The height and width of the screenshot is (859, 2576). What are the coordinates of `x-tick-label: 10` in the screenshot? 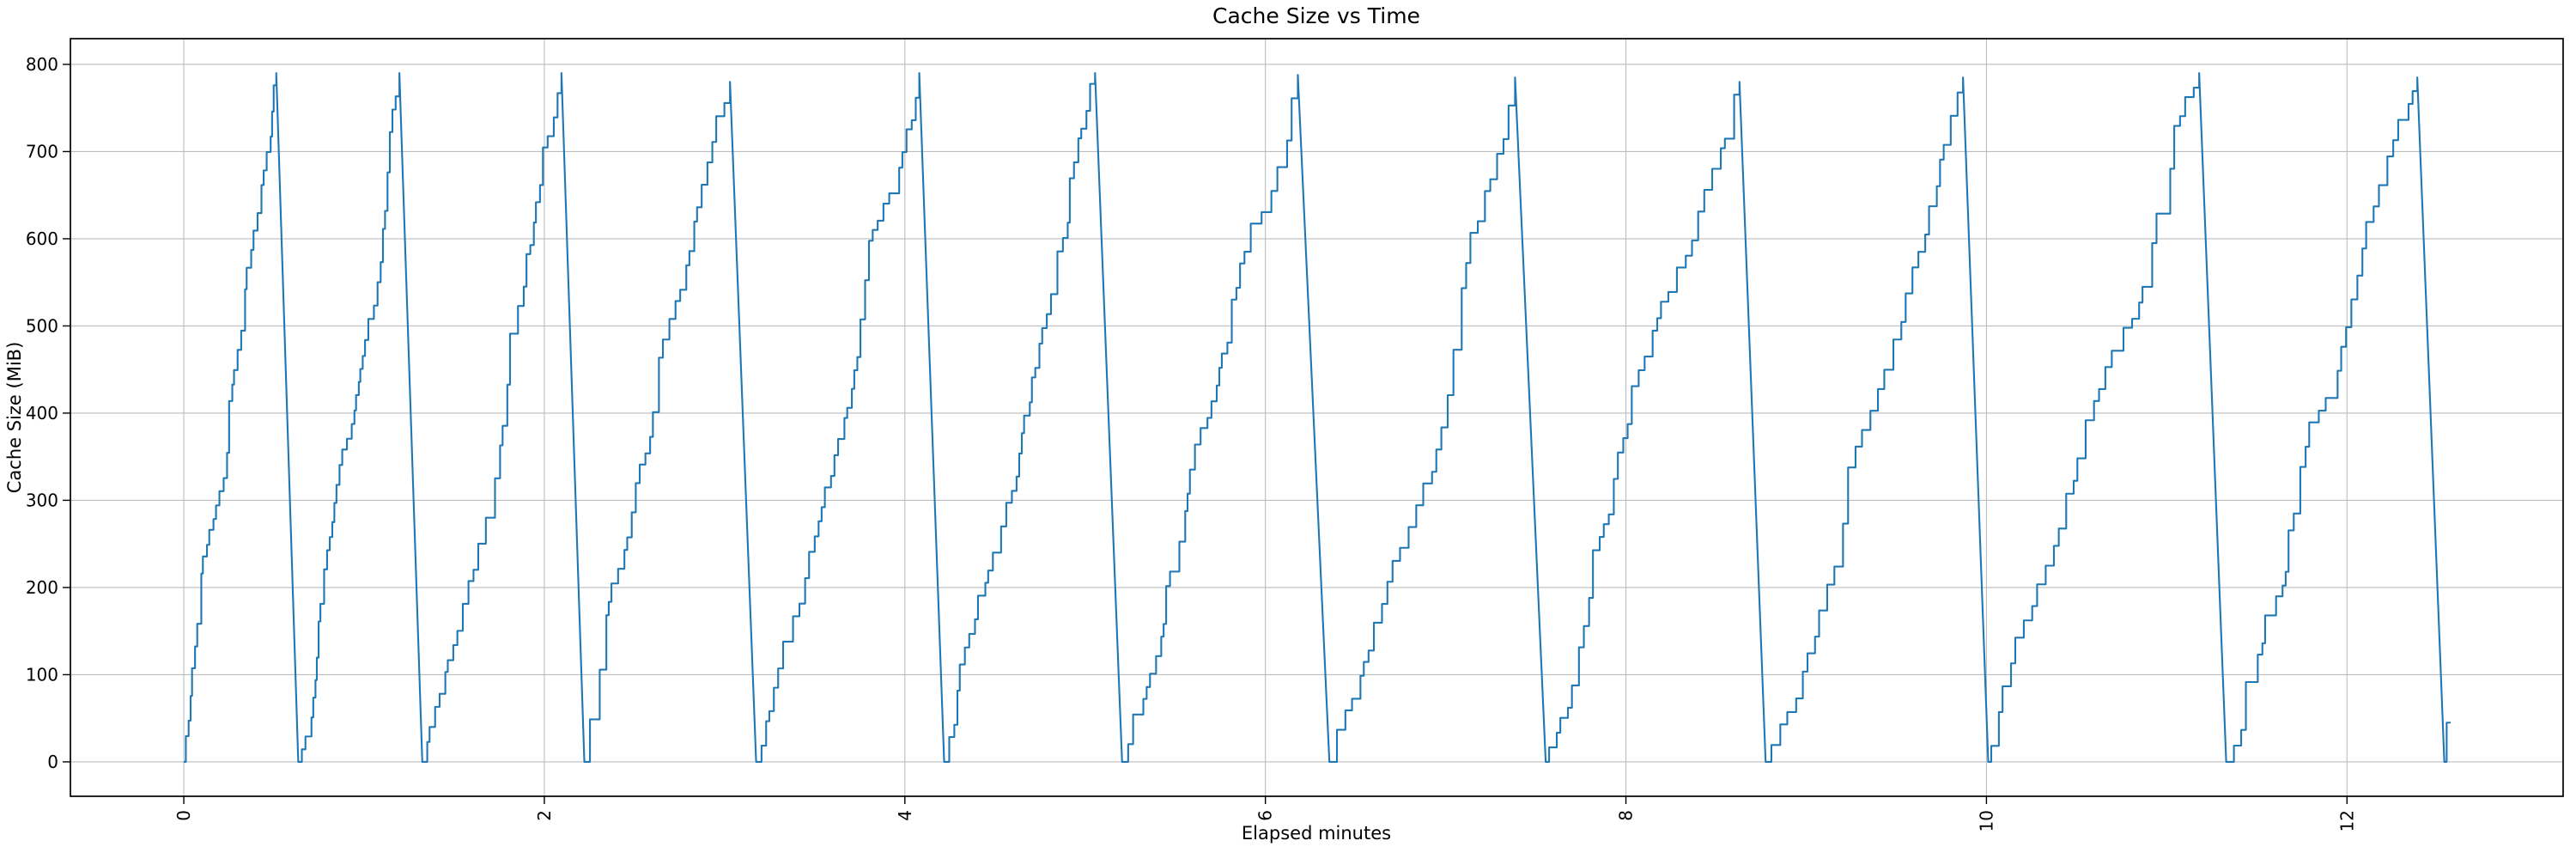 It's located at (1986, 821).